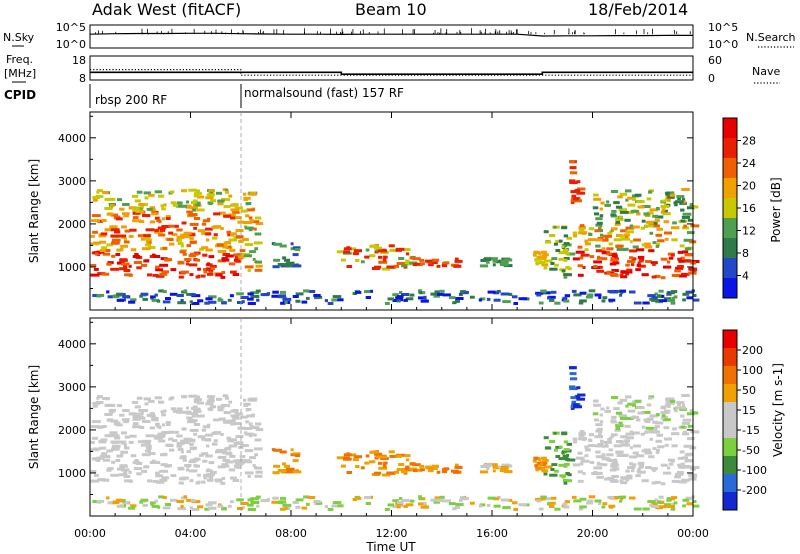 This screenshot has height=554, width=800. What do you see at coordinates (730, 447) in the screenshot?
I see `colorbar-swatch` at bounding box center [730, 447].